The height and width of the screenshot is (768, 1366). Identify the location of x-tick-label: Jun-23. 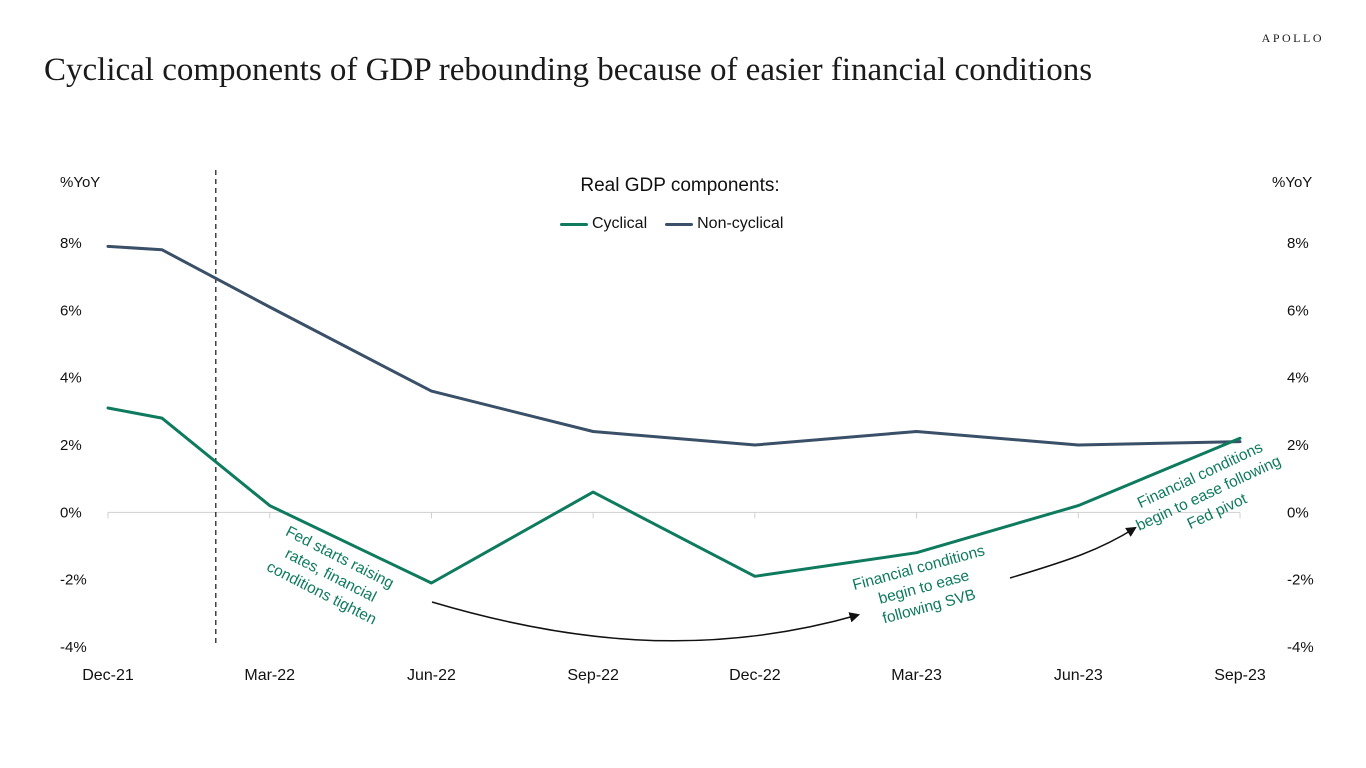
(1078, 675).